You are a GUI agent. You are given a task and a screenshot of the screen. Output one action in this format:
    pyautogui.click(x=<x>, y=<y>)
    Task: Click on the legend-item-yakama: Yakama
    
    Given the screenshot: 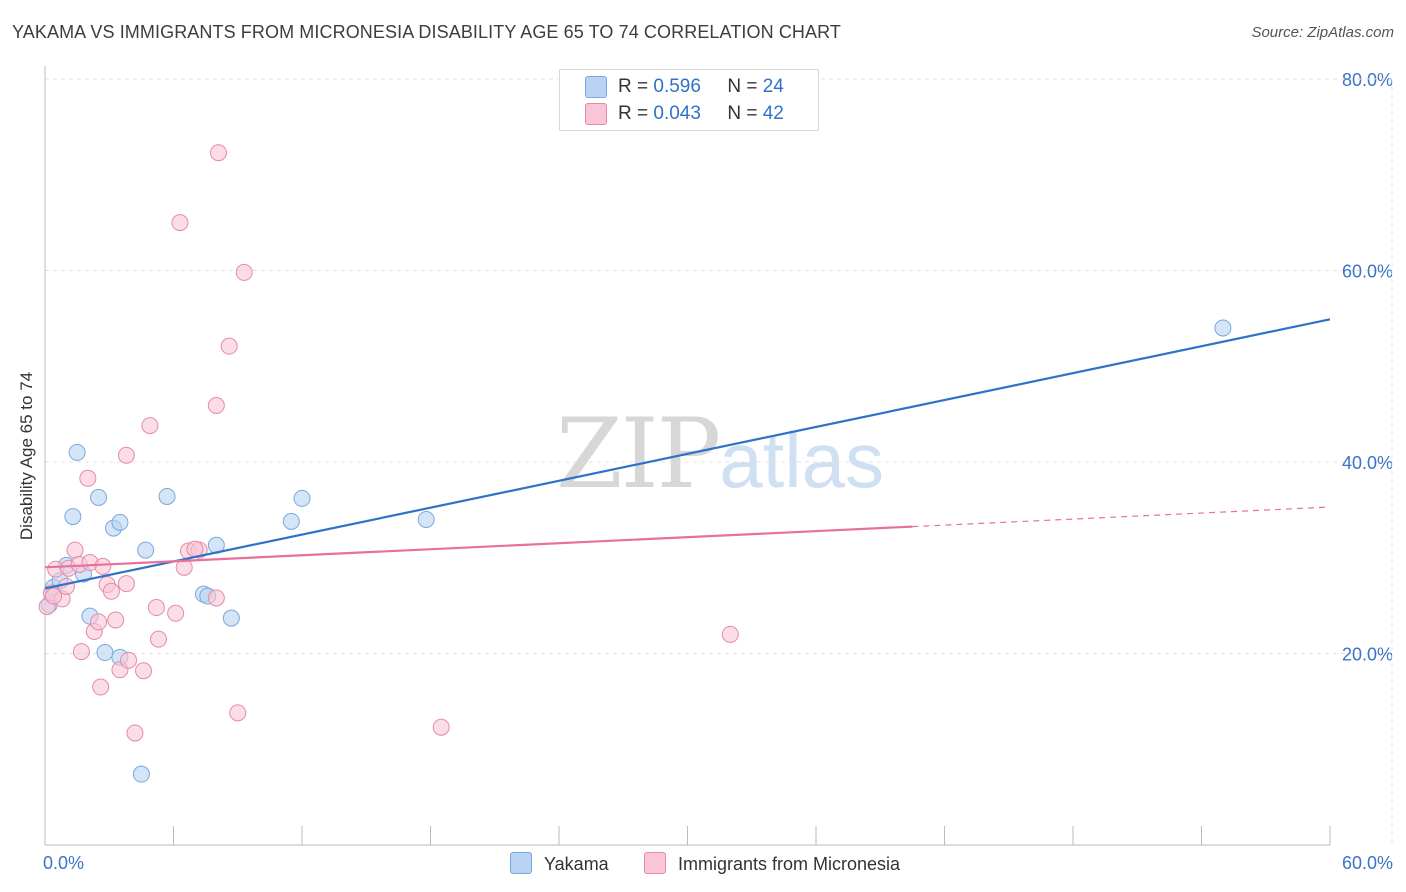 What is the action you would take?
    pyautogui.click(x=559, y=863)
    